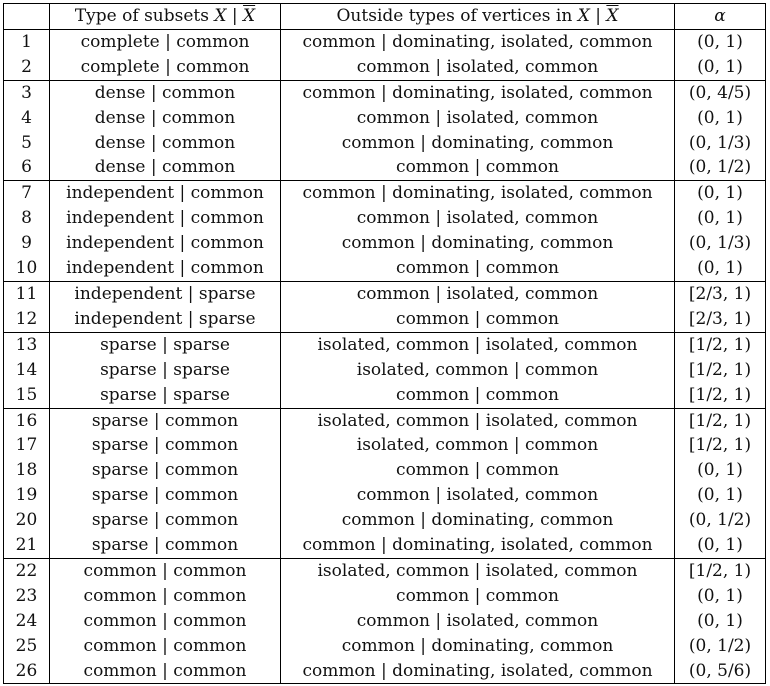  I want to click on subset-type: independent | sparse, so click(165, 293).